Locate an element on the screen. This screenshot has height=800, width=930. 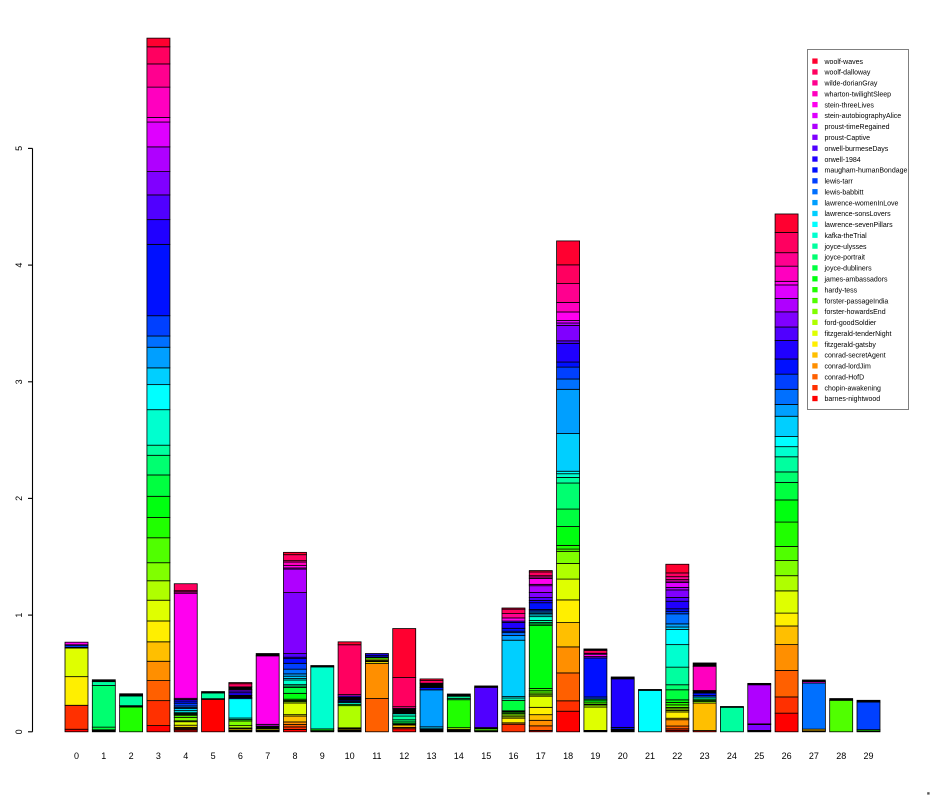
svg-text: joyce-portrait is located at coordinates (845, 258).